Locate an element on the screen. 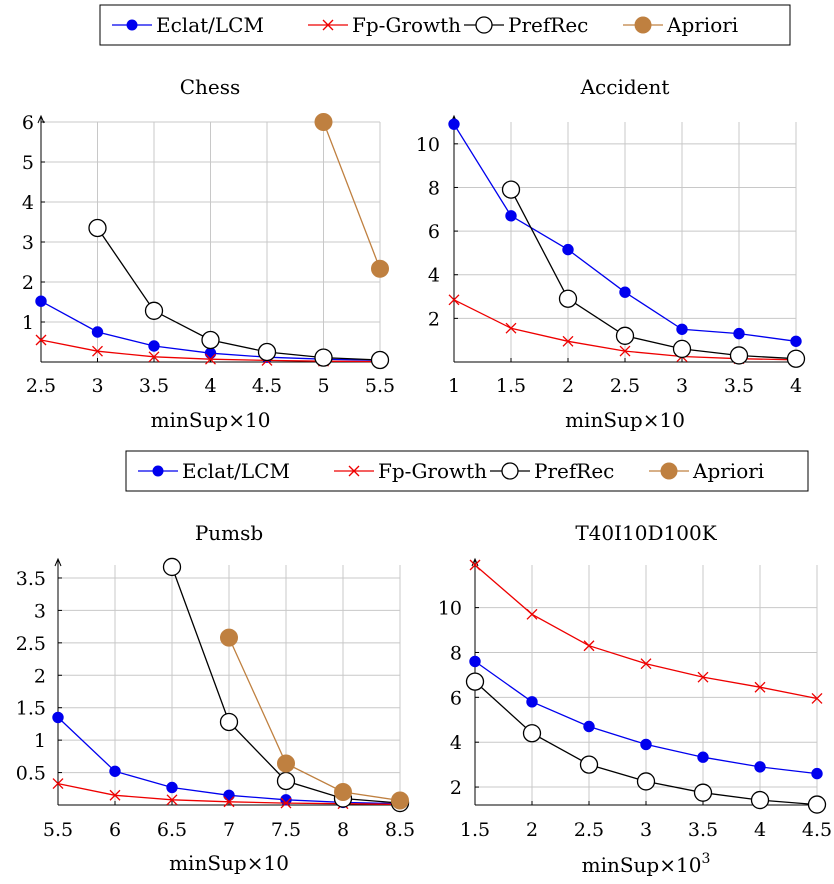 This screenshot has width=834, height=884. legend-entry-prefrec: PrefRec is located at coordinates (526, 25).